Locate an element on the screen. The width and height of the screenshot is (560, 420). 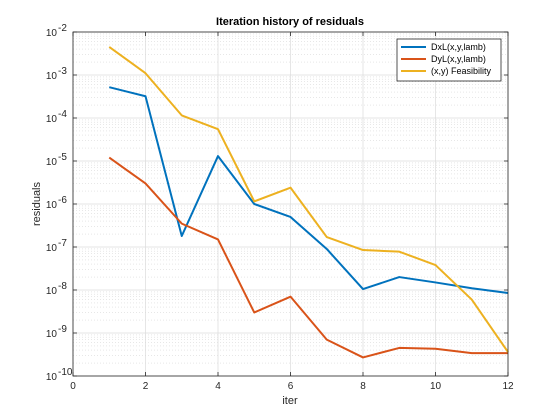
x-tick-label: 2 is located at coordinates (146, 386).